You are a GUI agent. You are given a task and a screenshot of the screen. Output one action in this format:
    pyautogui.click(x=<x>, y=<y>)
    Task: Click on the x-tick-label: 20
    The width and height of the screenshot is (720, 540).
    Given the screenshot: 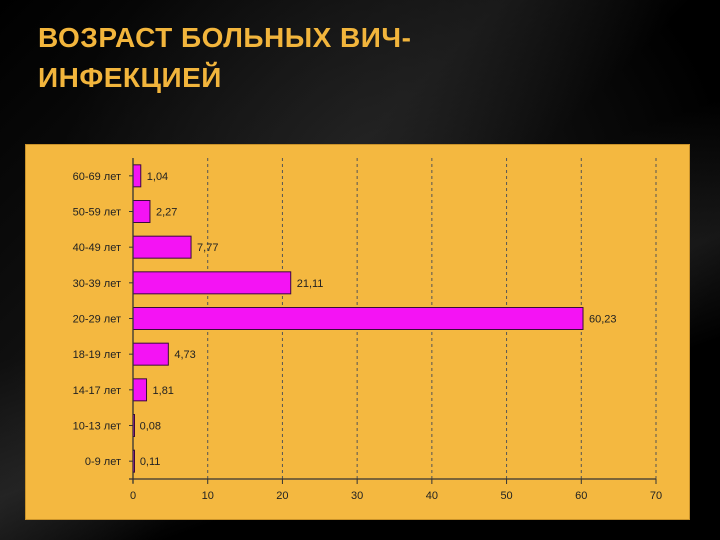 What is the action you would take?
    pyautogui.click(x=282, y=496)
    